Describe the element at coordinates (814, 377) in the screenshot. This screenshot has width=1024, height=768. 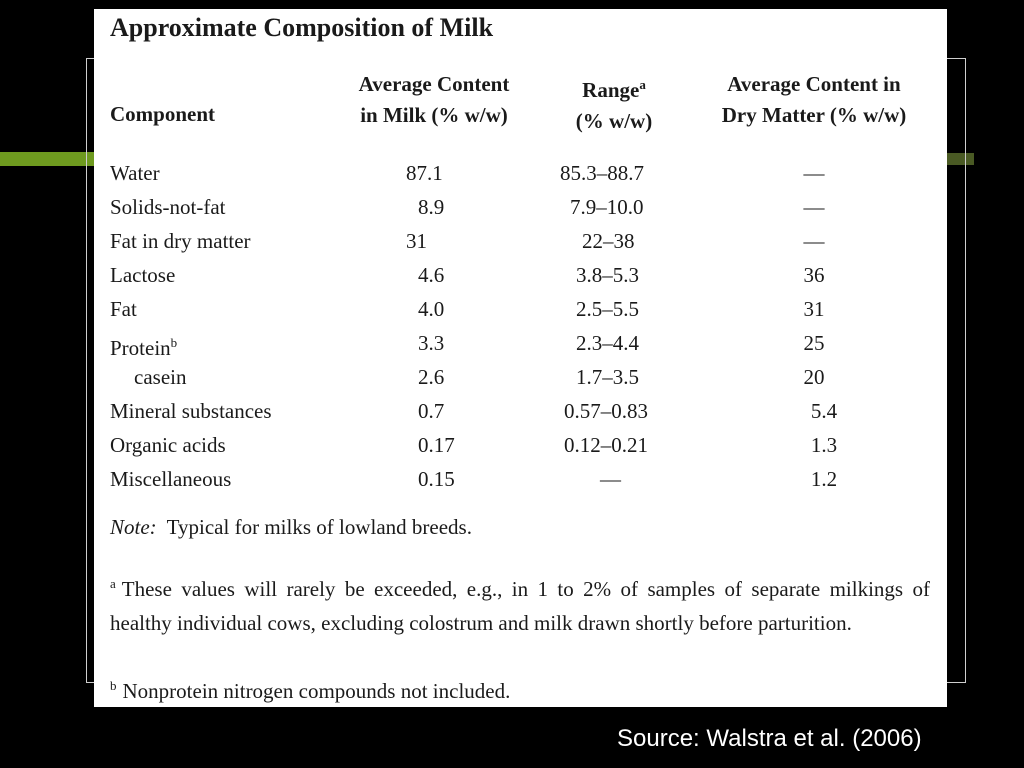
I see `cell-dry-matter: 20` at that location.